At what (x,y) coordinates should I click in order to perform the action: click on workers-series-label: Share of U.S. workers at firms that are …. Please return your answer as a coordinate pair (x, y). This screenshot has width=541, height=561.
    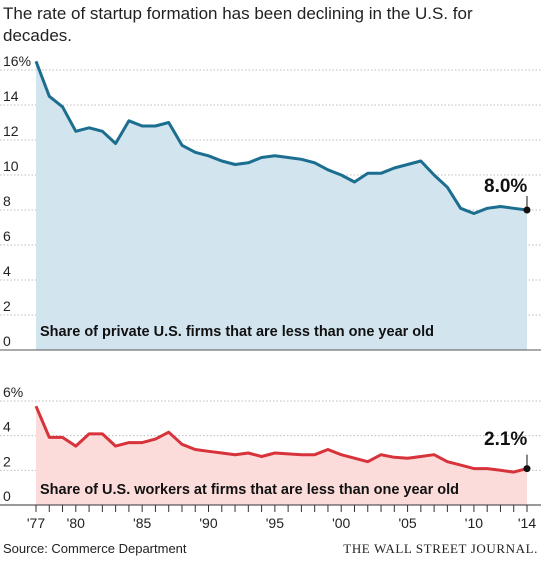
    Looking at the image, I should click on (249, 490).